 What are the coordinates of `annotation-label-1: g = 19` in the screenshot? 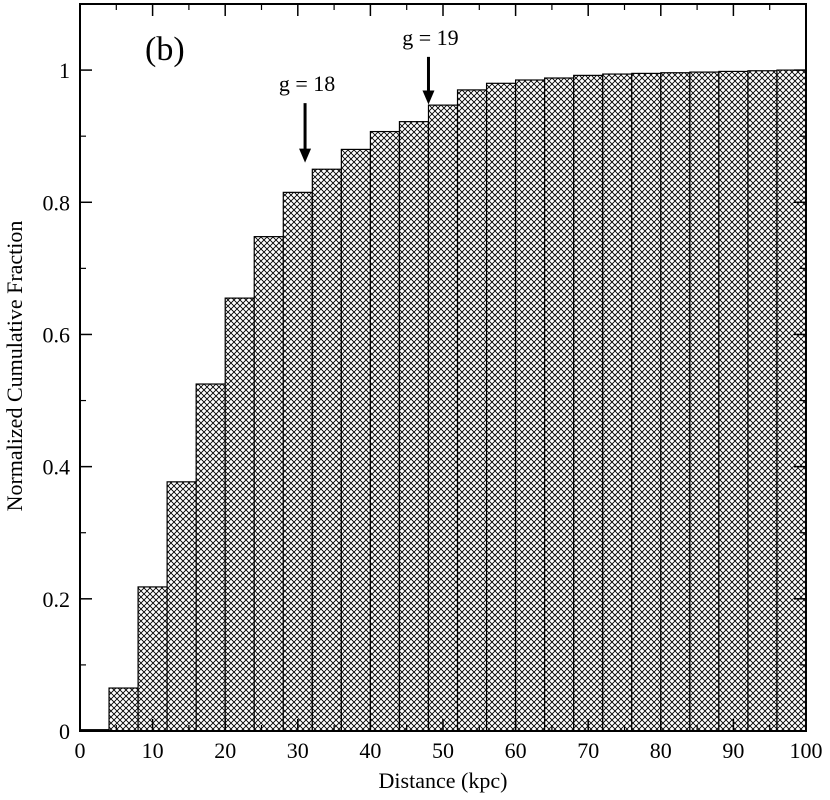 It's located at (430, 37).